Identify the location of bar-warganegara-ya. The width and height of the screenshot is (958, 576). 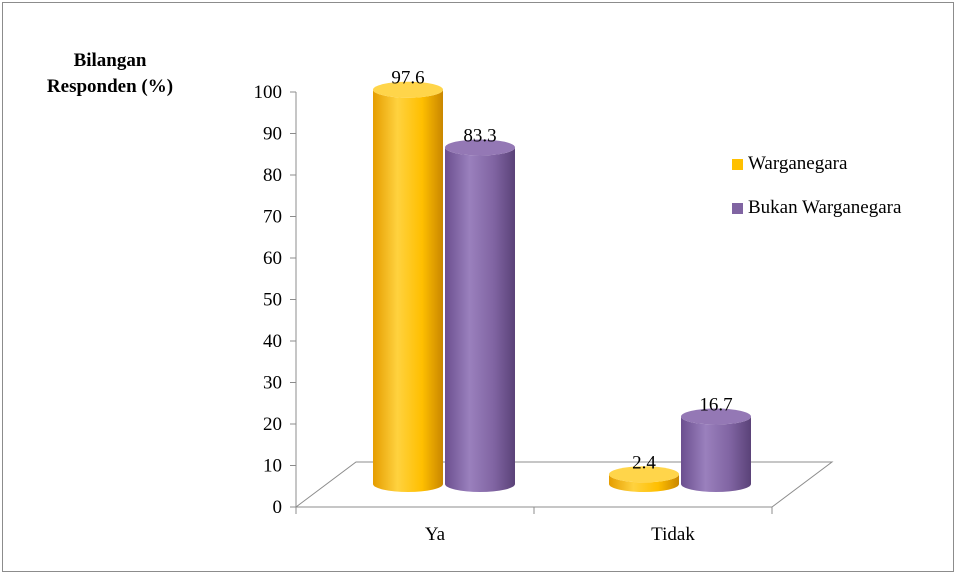
(408, 287).